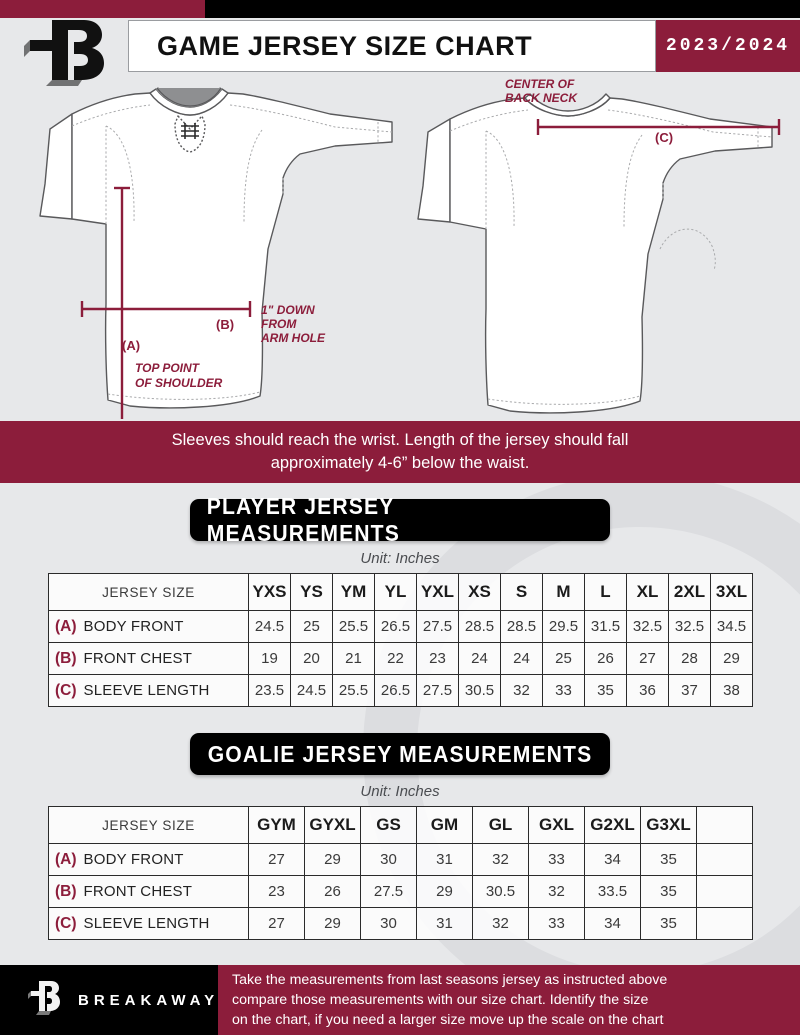 The height and width of the screenshot is (1035, 800). Describe the element at coordinates (288, 310) in the screenshot. I see `front-label-b-note-1: 1" DOWN` at that location.